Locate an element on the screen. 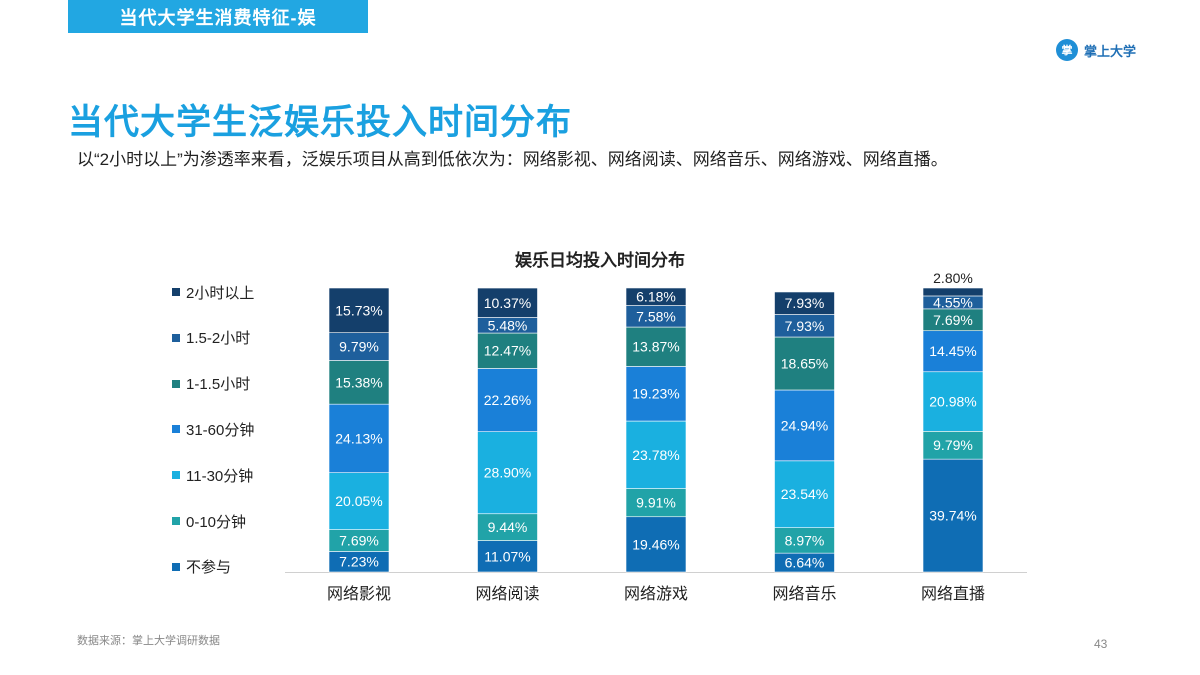 Image resolution: width=1200 pixels, height=675 pixels. data-label: 9.91% is located at coordinates (656, 503).